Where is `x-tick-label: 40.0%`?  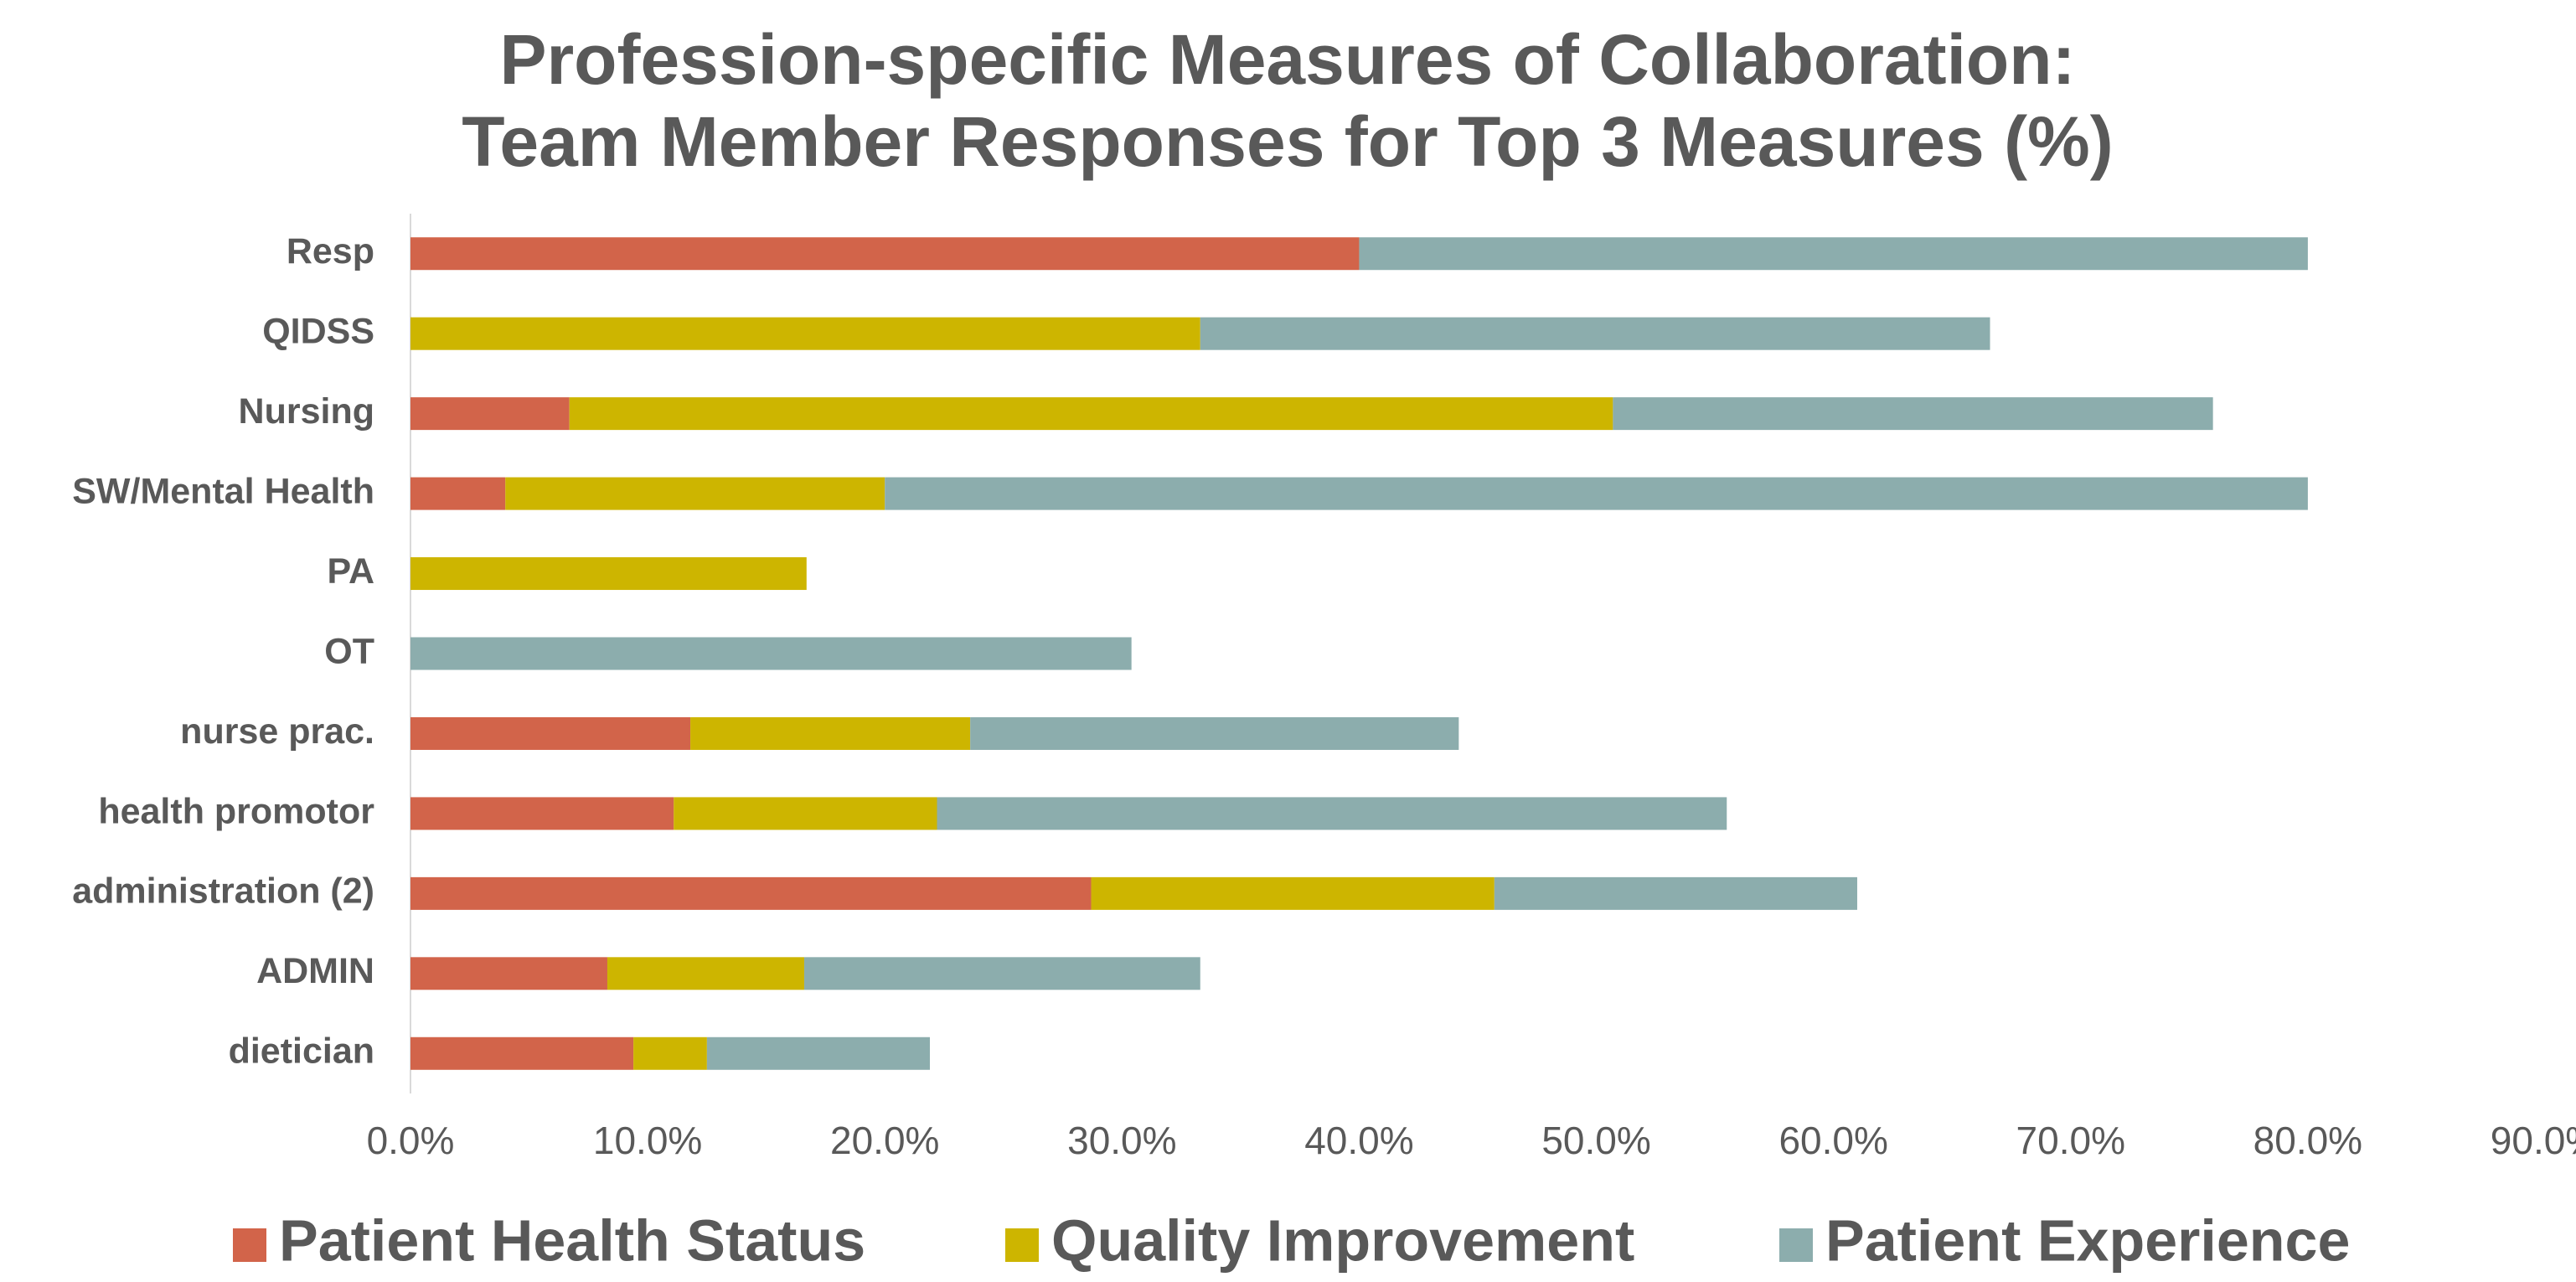
x-tick-label: 40.0% is located at coordinates (1358, 1140).